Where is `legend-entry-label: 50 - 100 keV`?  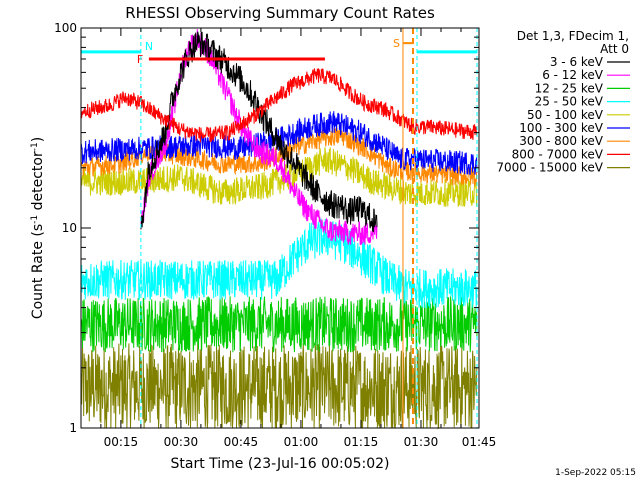
legend-entry-label: 50 - 100 keV is located at coordinates (565, 115).